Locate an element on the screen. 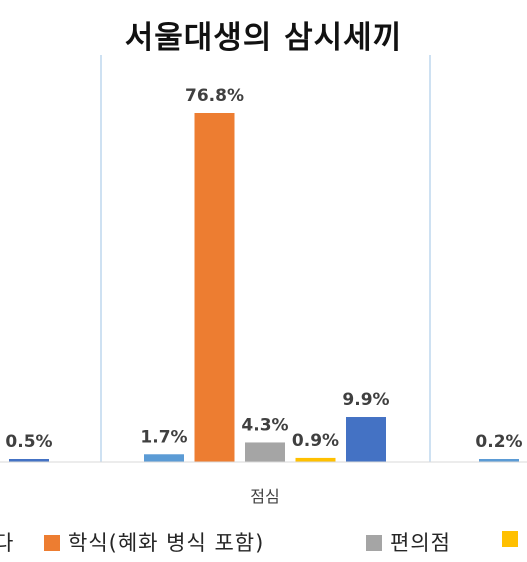 This screenshot has height=562, width=527. legend-item-convenience-store: 편의점 is located at coordinates (408, 542).